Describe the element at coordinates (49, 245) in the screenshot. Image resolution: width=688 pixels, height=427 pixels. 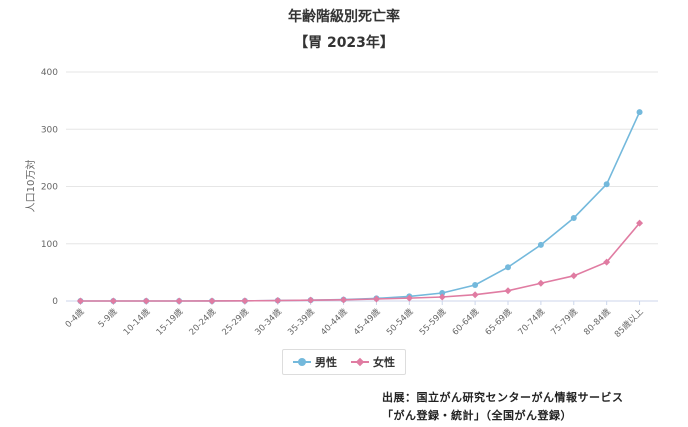
I see `y-tick-label: 100` at that location.